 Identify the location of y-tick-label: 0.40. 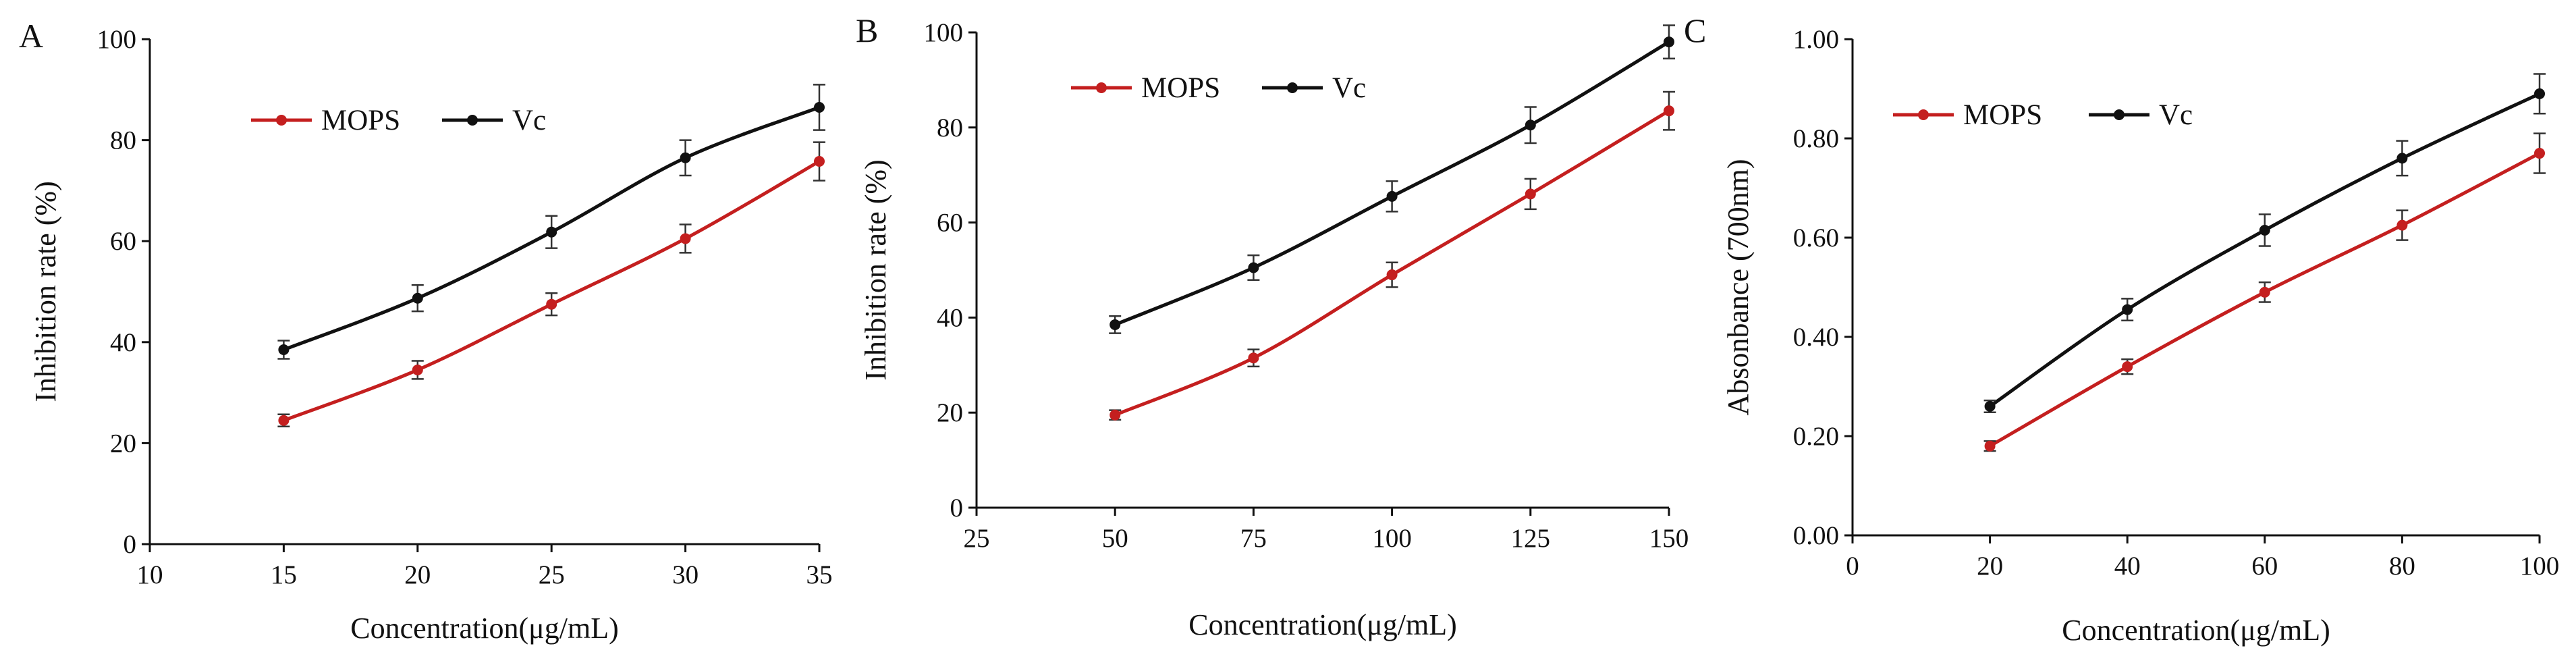
(1816, 337).